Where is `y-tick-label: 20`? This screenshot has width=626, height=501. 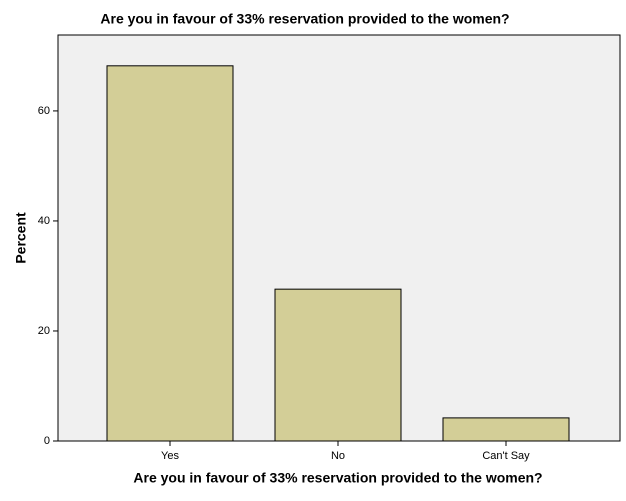
y-tick-label: 20 is located at coordinates (44, 331).